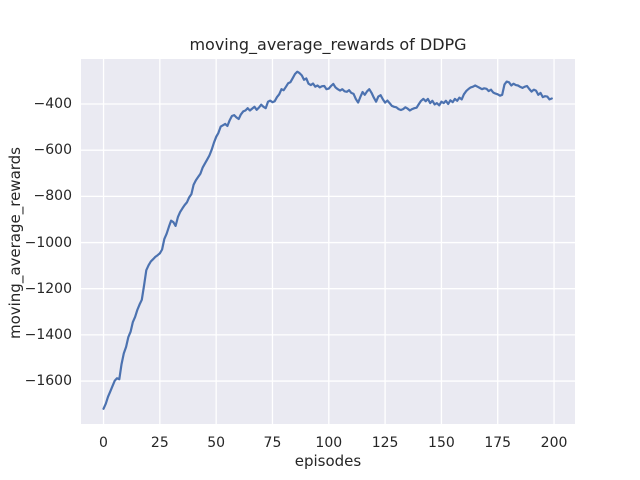 The image size is (640, 480). Describe the element at coordinates (328, 461) in the screenshot. I see `x-axis-label: episodes` at that location.